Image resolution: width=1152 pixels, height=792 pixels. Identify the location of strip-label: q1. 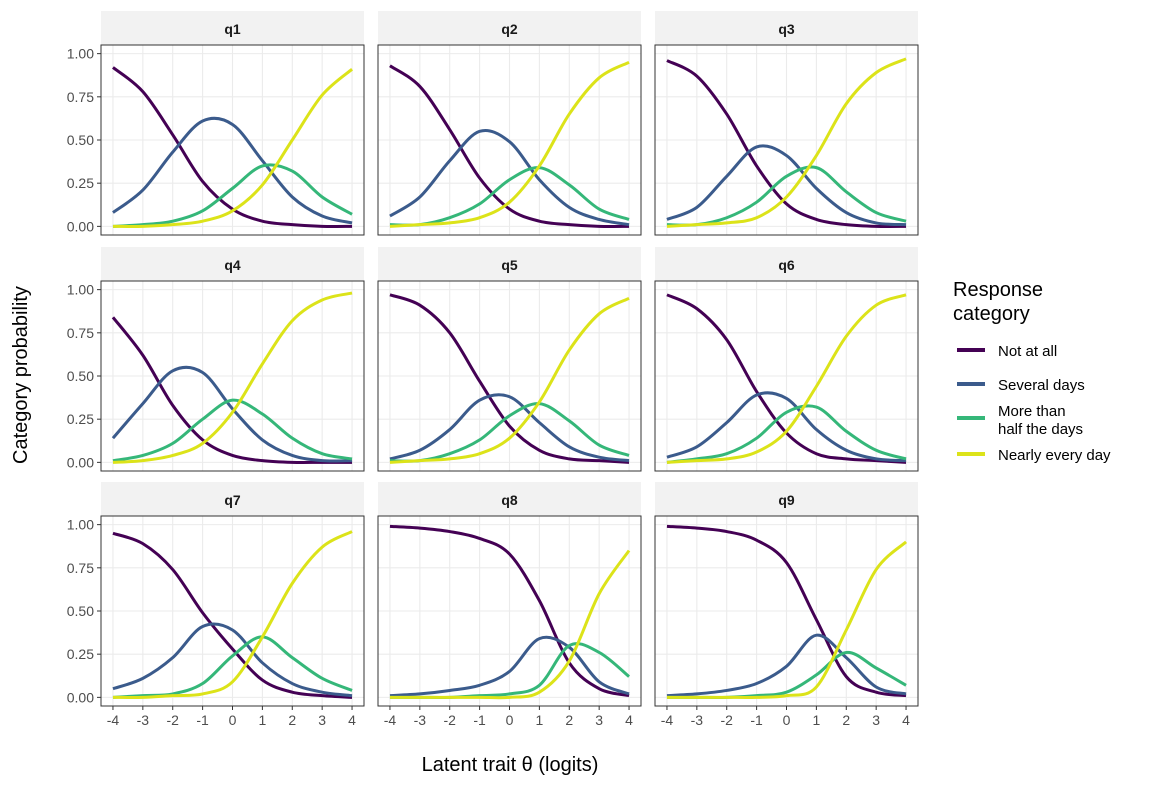
(232, 29).